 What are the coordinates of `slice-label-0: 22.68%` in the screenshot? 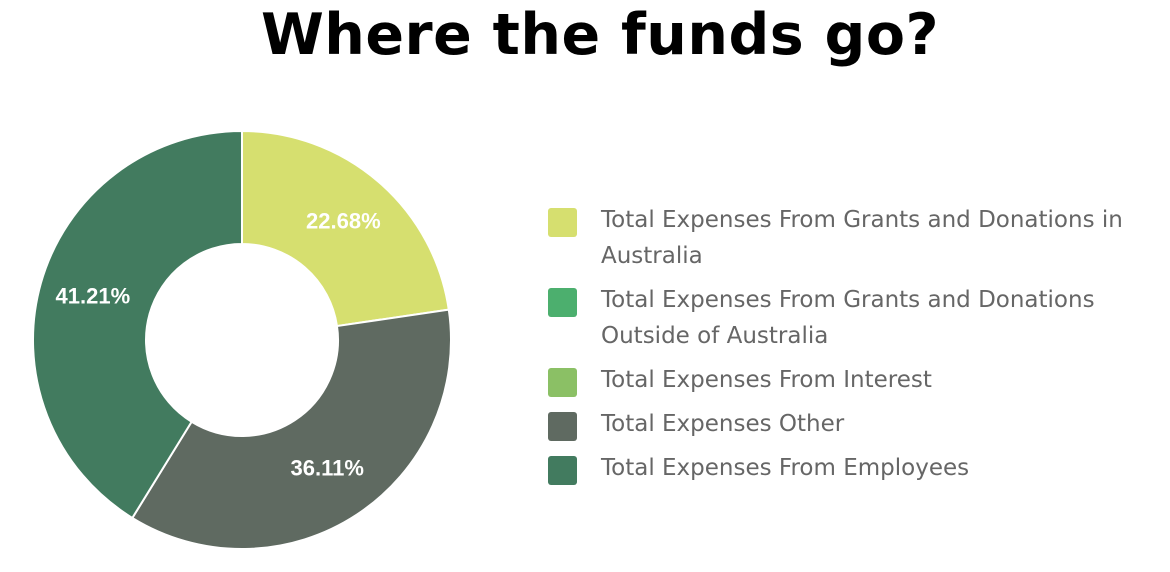 It's located at (343, 221).